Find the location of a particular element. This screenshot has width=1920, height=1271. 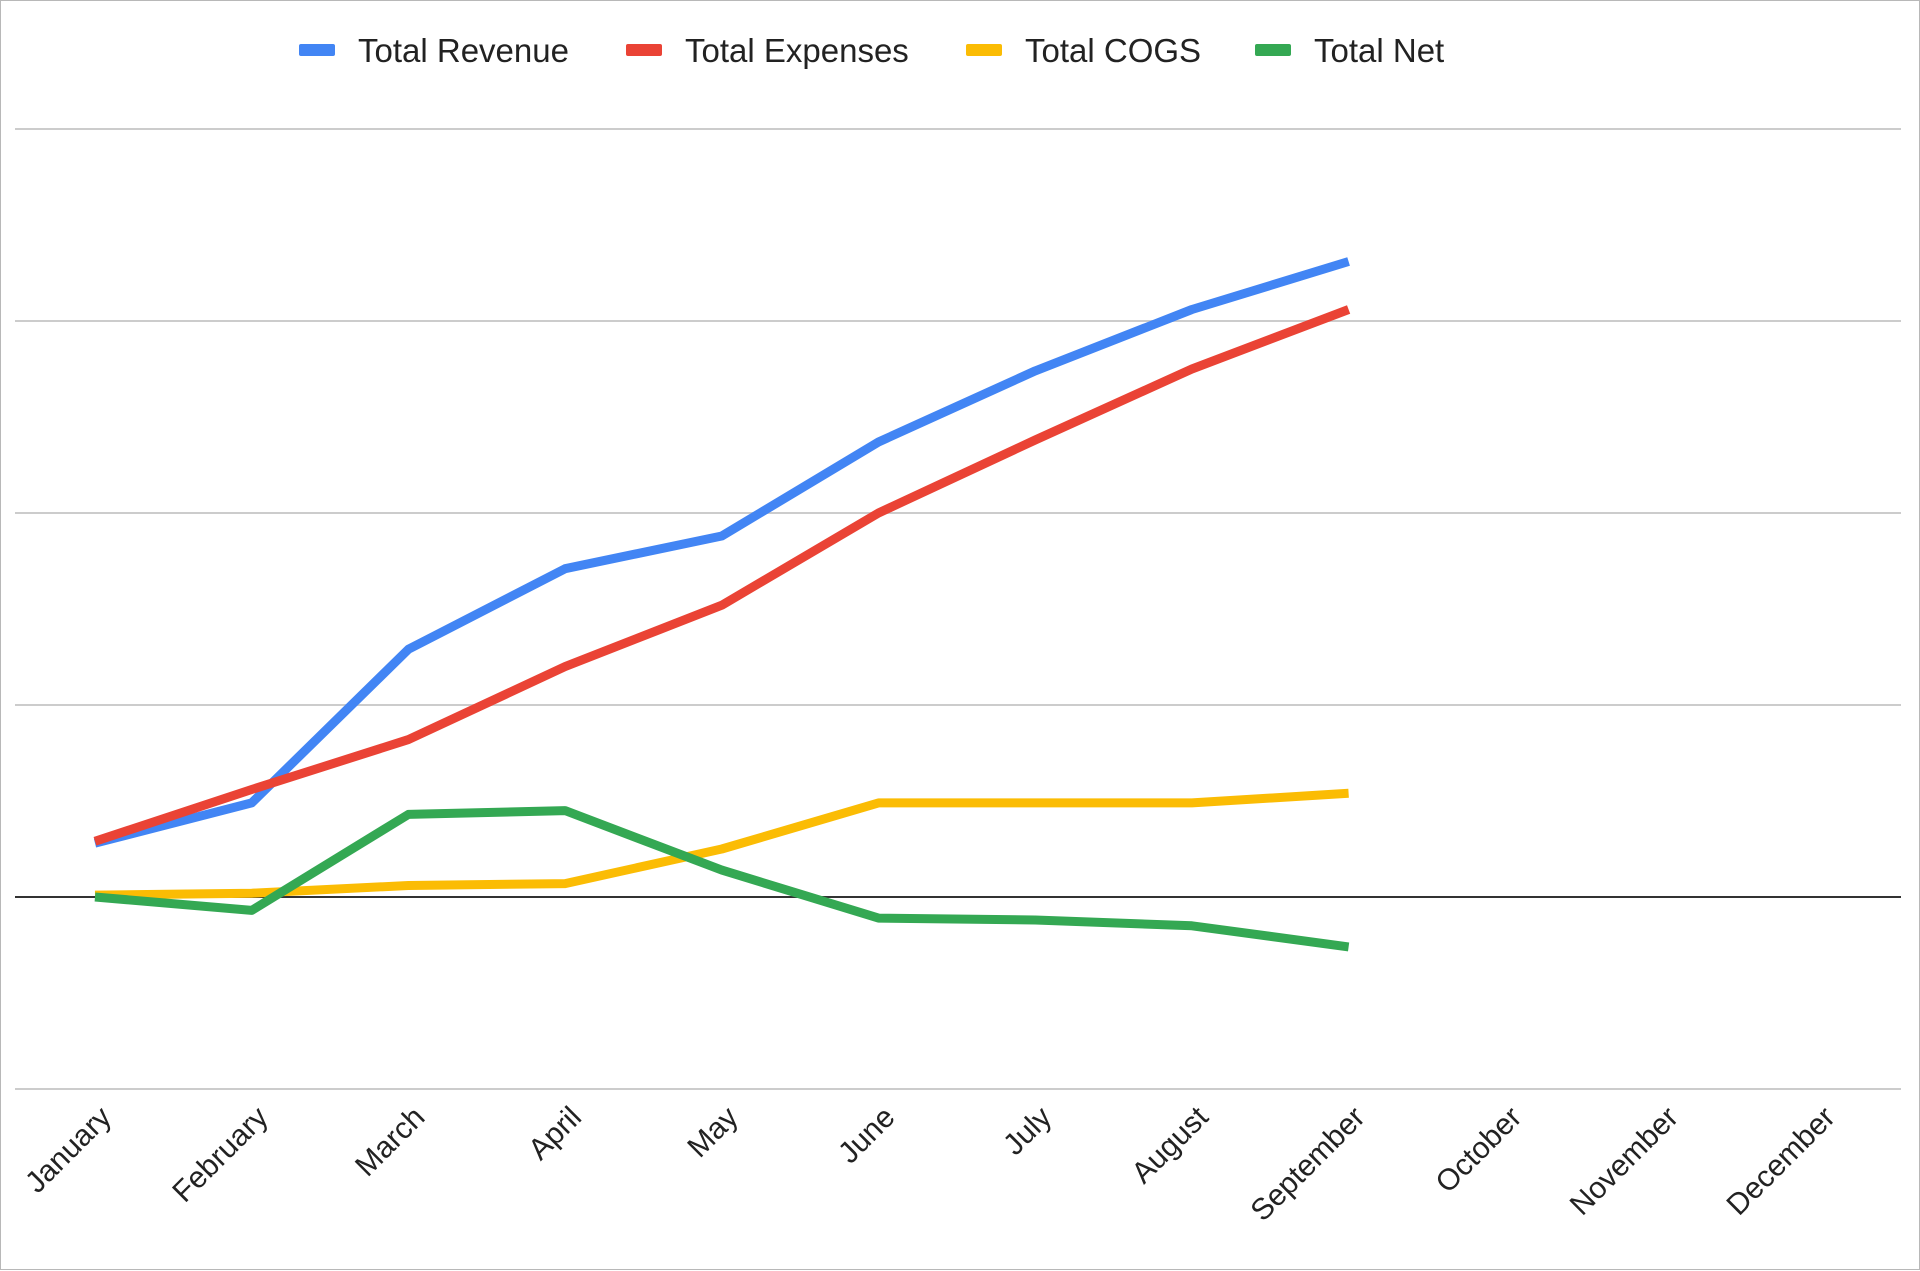

series-line-total-cogs is located at coordinates (721, 844).